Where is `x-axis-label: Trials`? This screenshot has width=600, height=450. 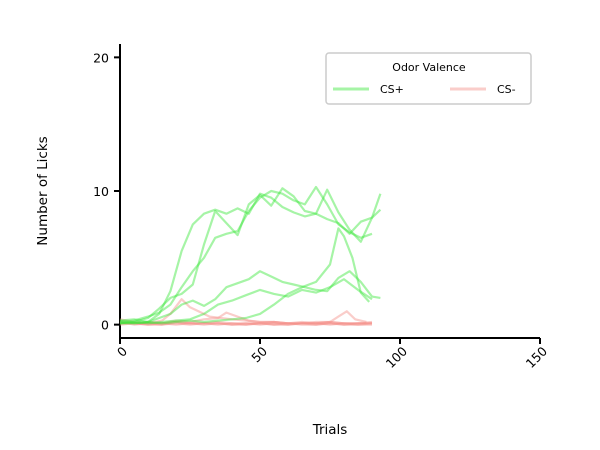
x-axis-label: Trials is located at coordinates (330, 430).